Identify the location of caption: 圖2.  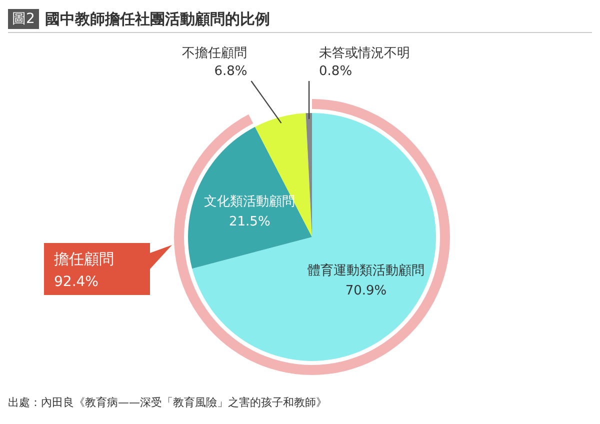
(23, 19).